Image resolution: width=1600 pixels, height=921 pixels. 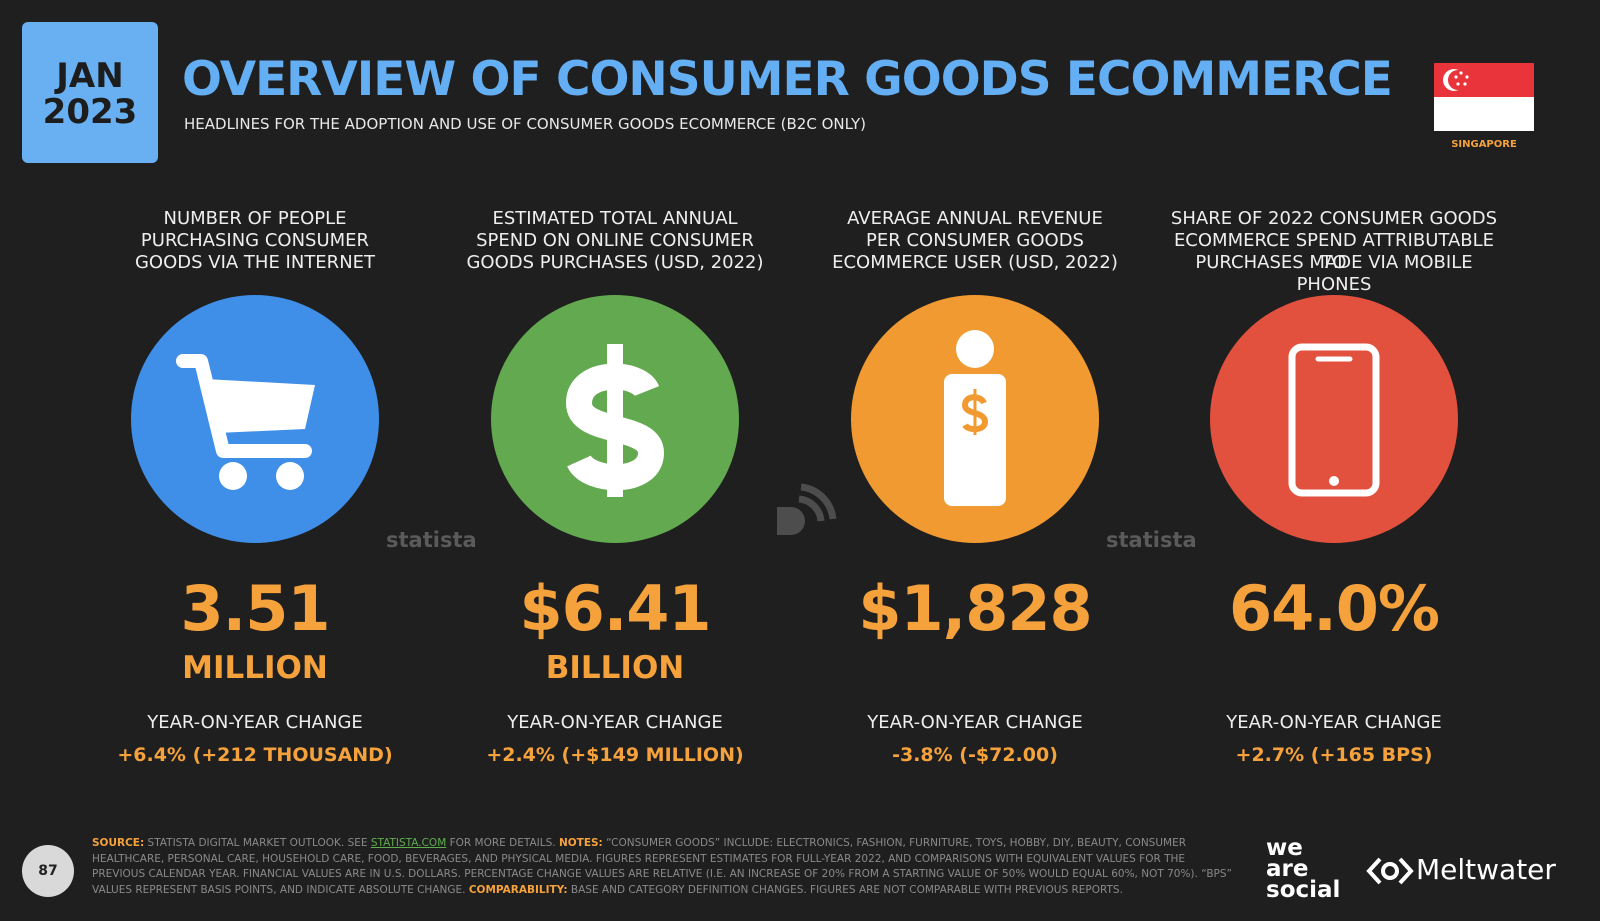 I want to click on title: OVERVIEW OF CONSUMER GOODS ECOMMERCE, so click(x=787, y=79).